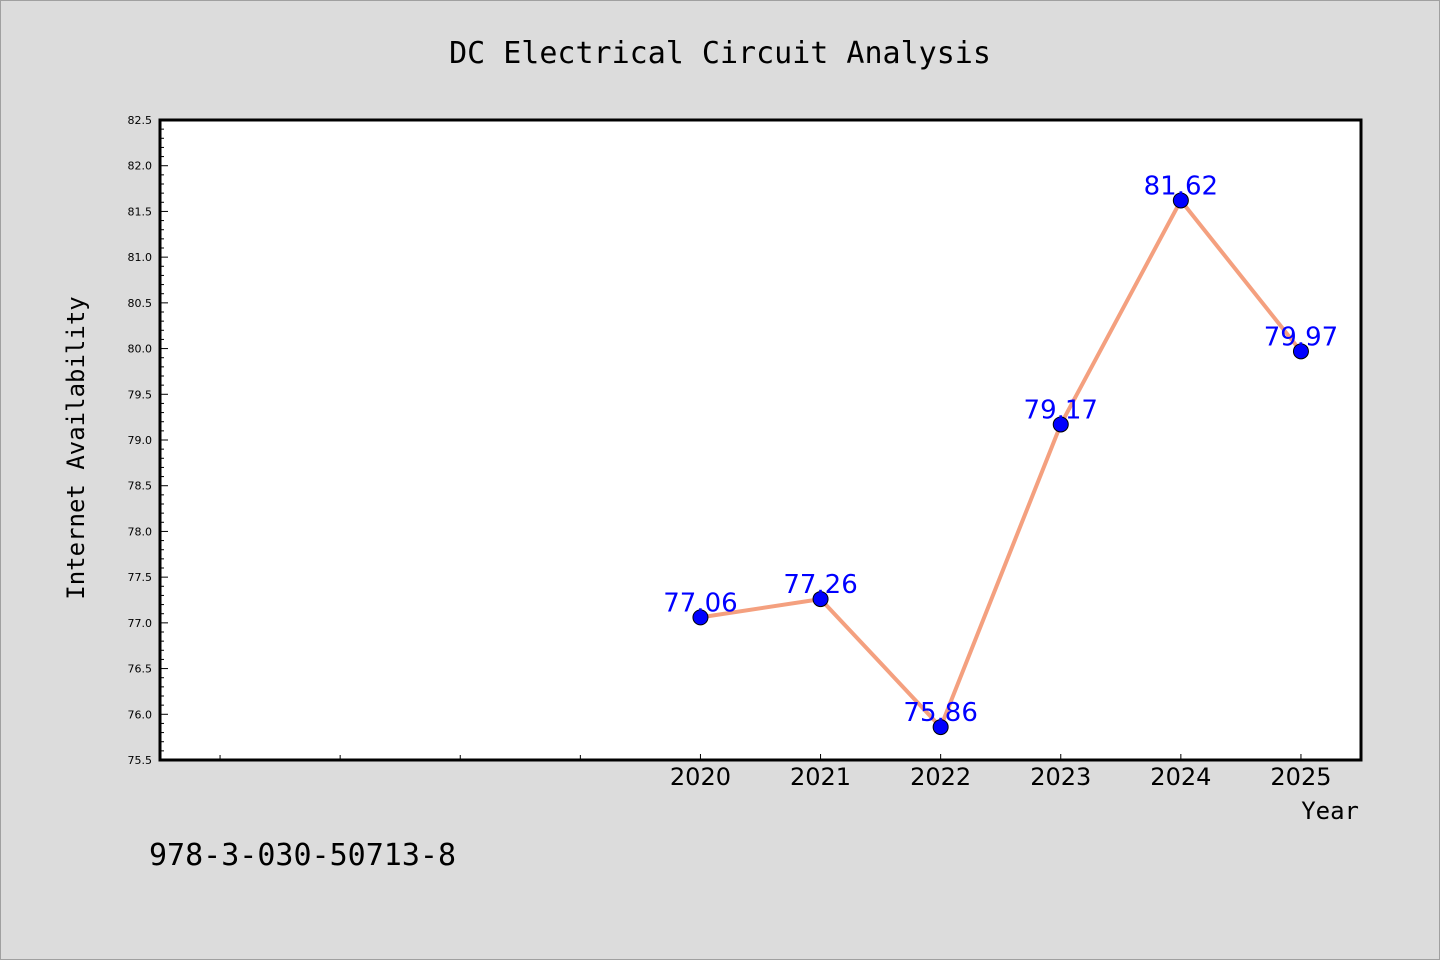  Describe the element at coordinates (720, 53) in the screenshot. I see `chart-title: DC Electrical Circuit Analysis` at that location.